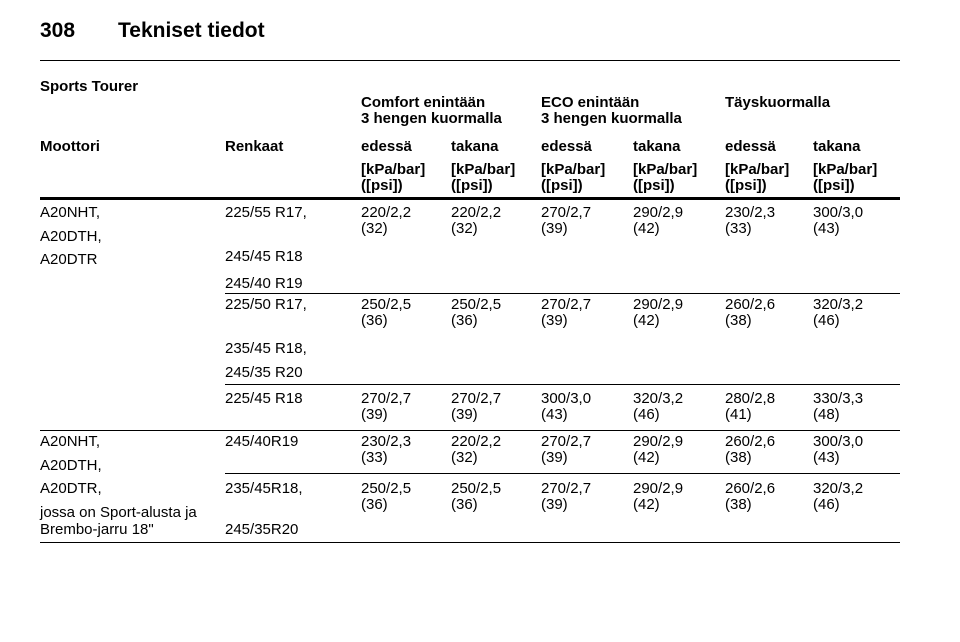 Image resolution: width=960 pixels, height=642 pixels. Describe the element at coordinates (97, 529) in the screenshot. I see `engine: Brembo-jarru 18"` at that location.